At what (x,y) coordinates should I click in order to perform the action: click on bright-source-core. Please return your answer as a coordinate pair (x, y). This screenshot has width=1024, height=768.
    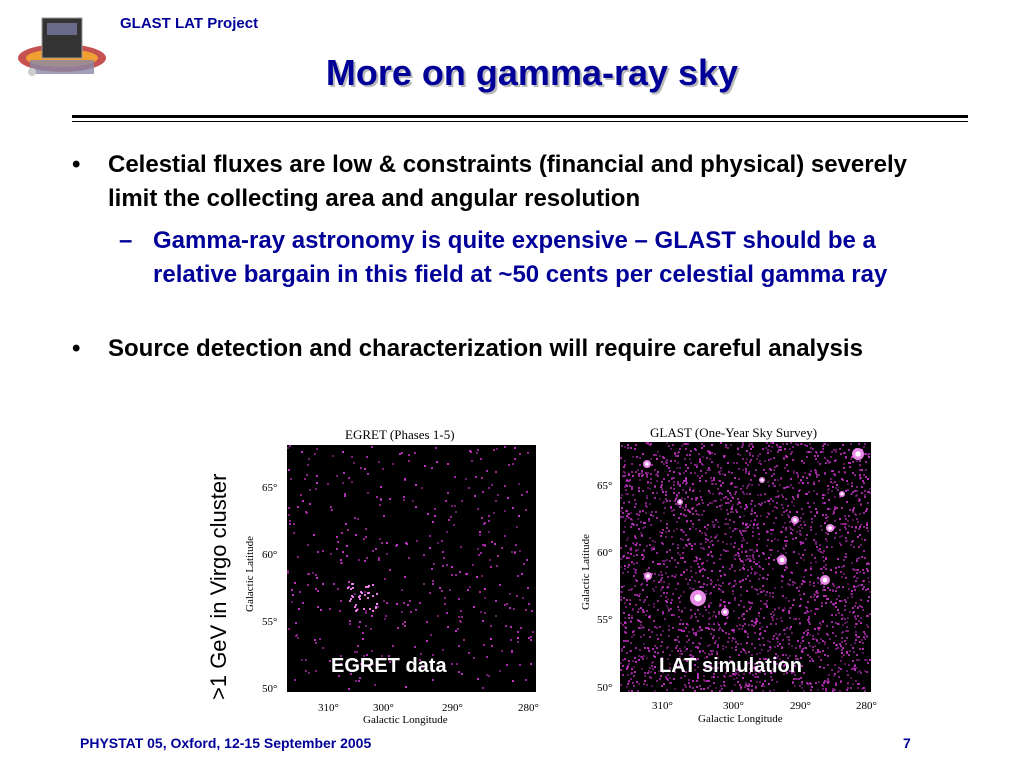
    Looking at the image, I should click on (725, 612).